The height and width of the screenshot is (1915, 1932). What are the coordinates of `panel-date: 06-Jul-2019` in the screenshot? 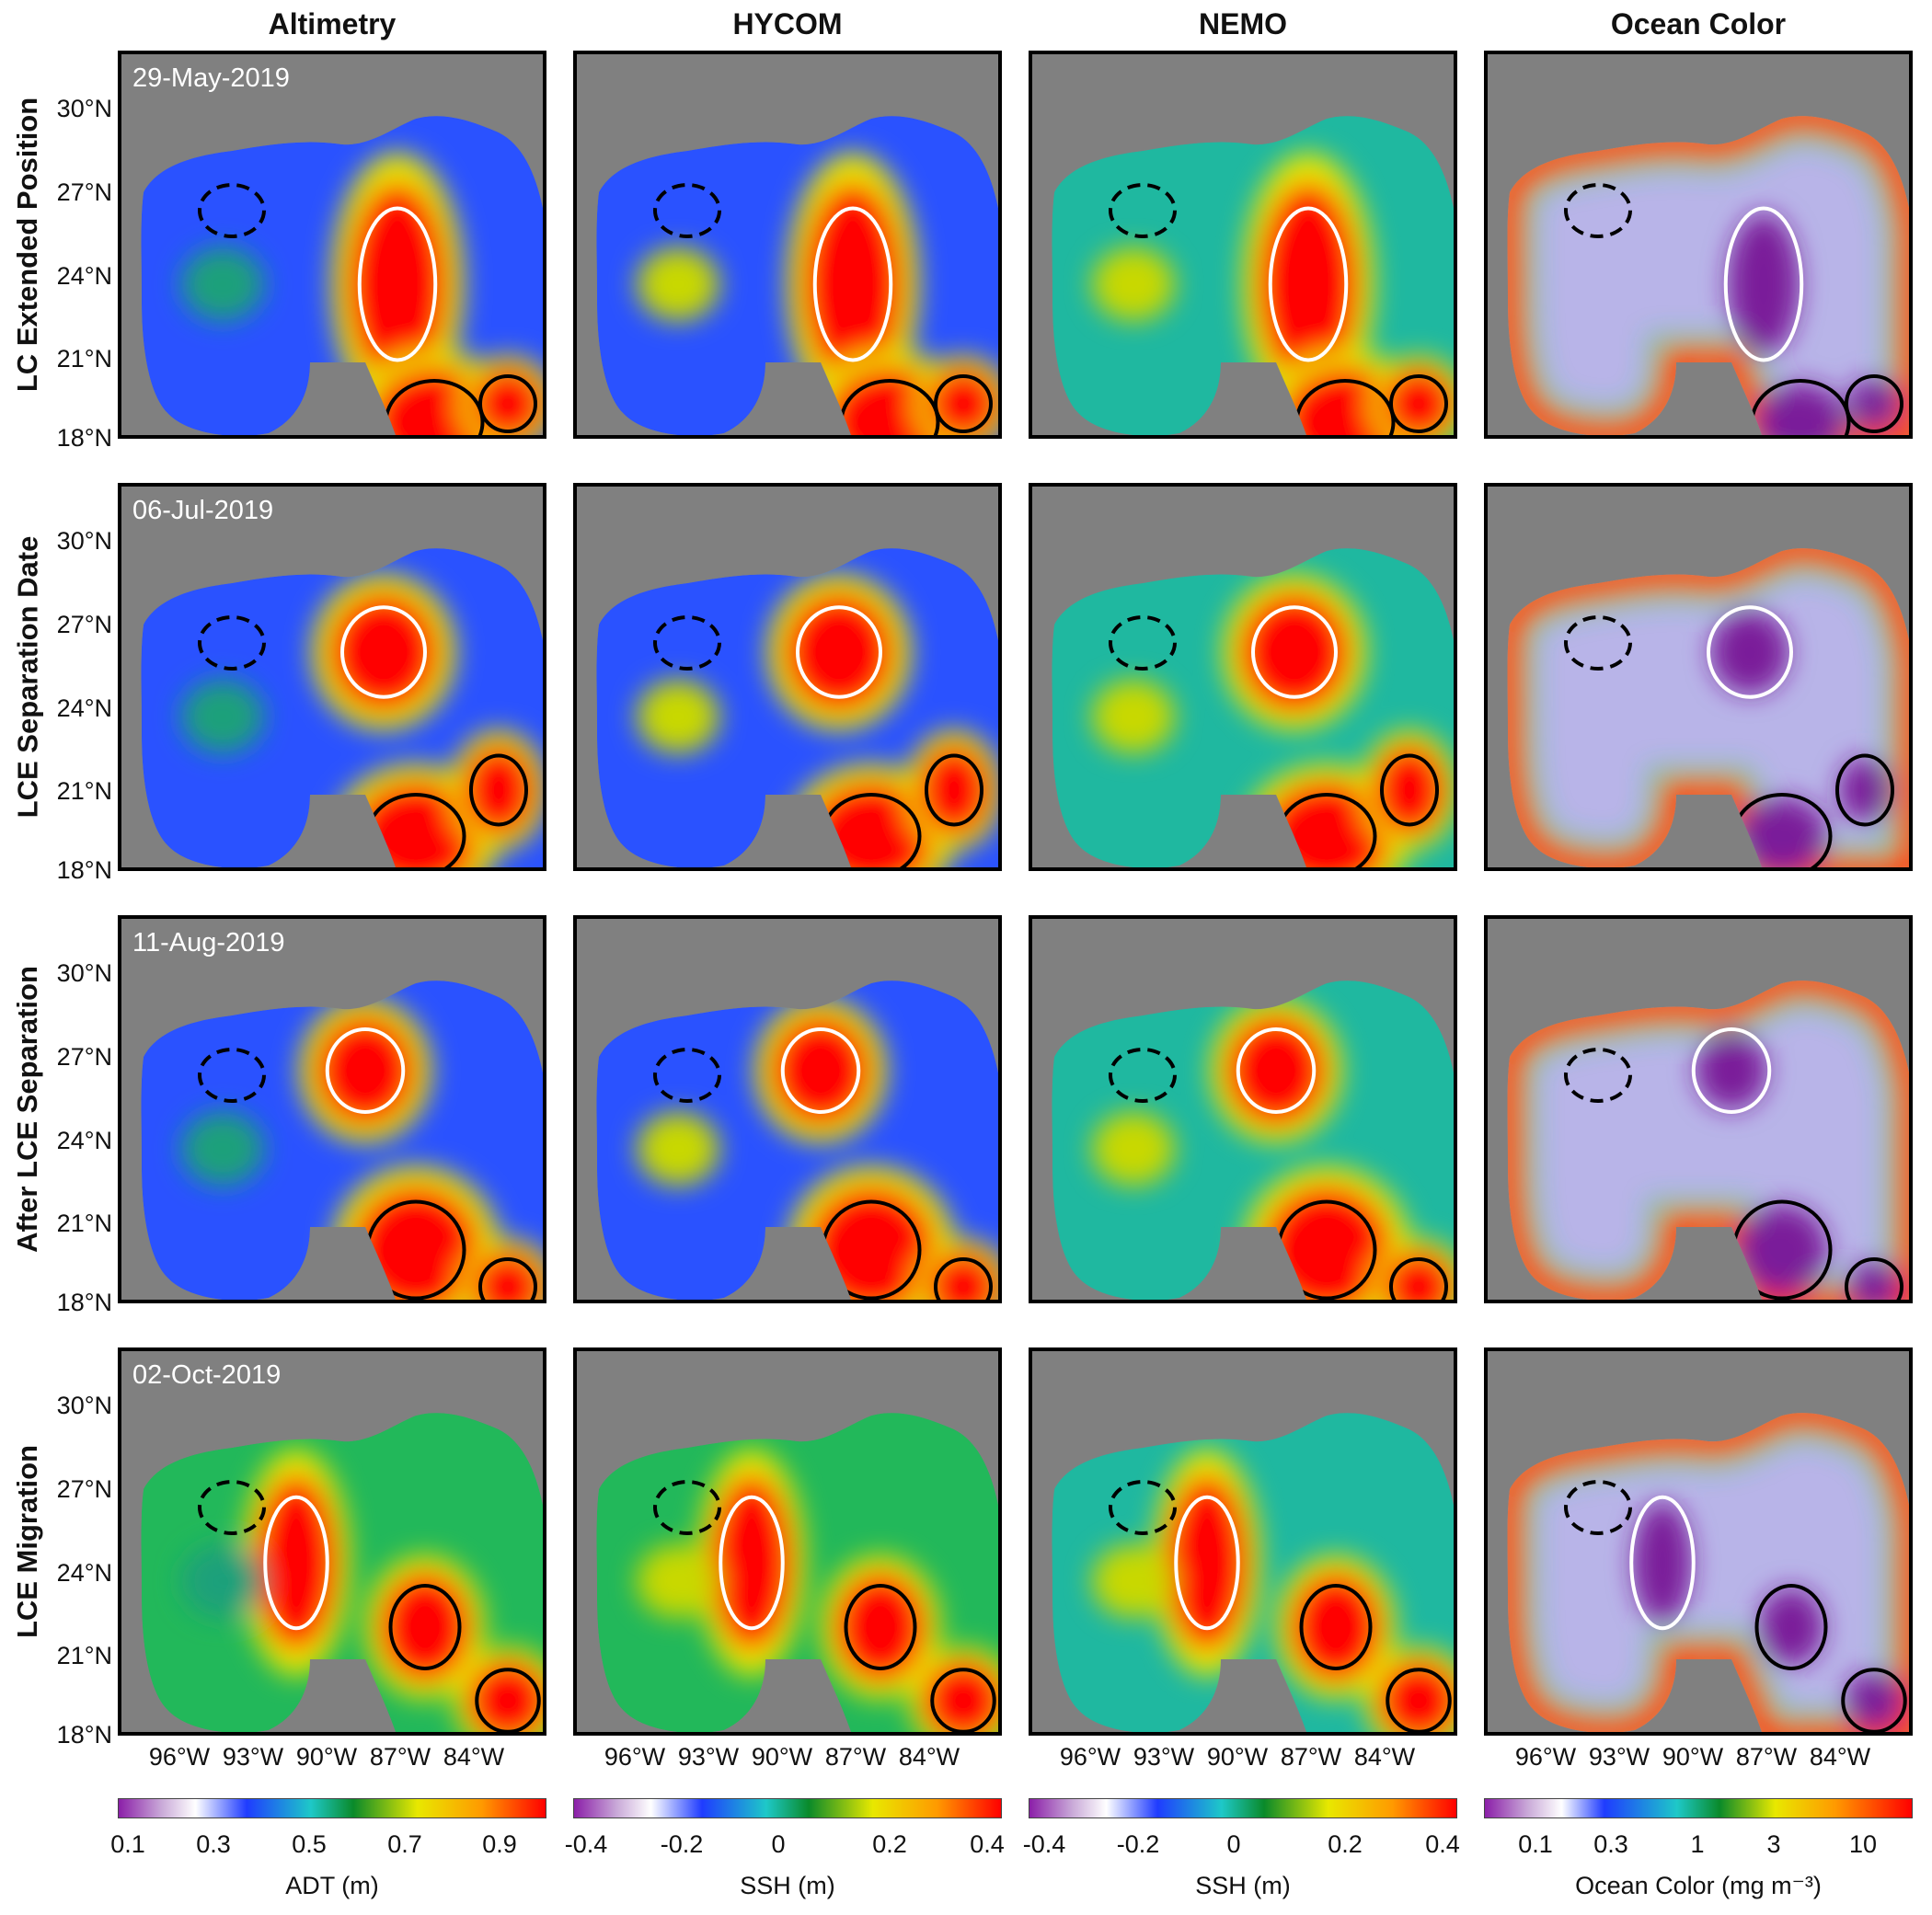 It's located at (203, 510).